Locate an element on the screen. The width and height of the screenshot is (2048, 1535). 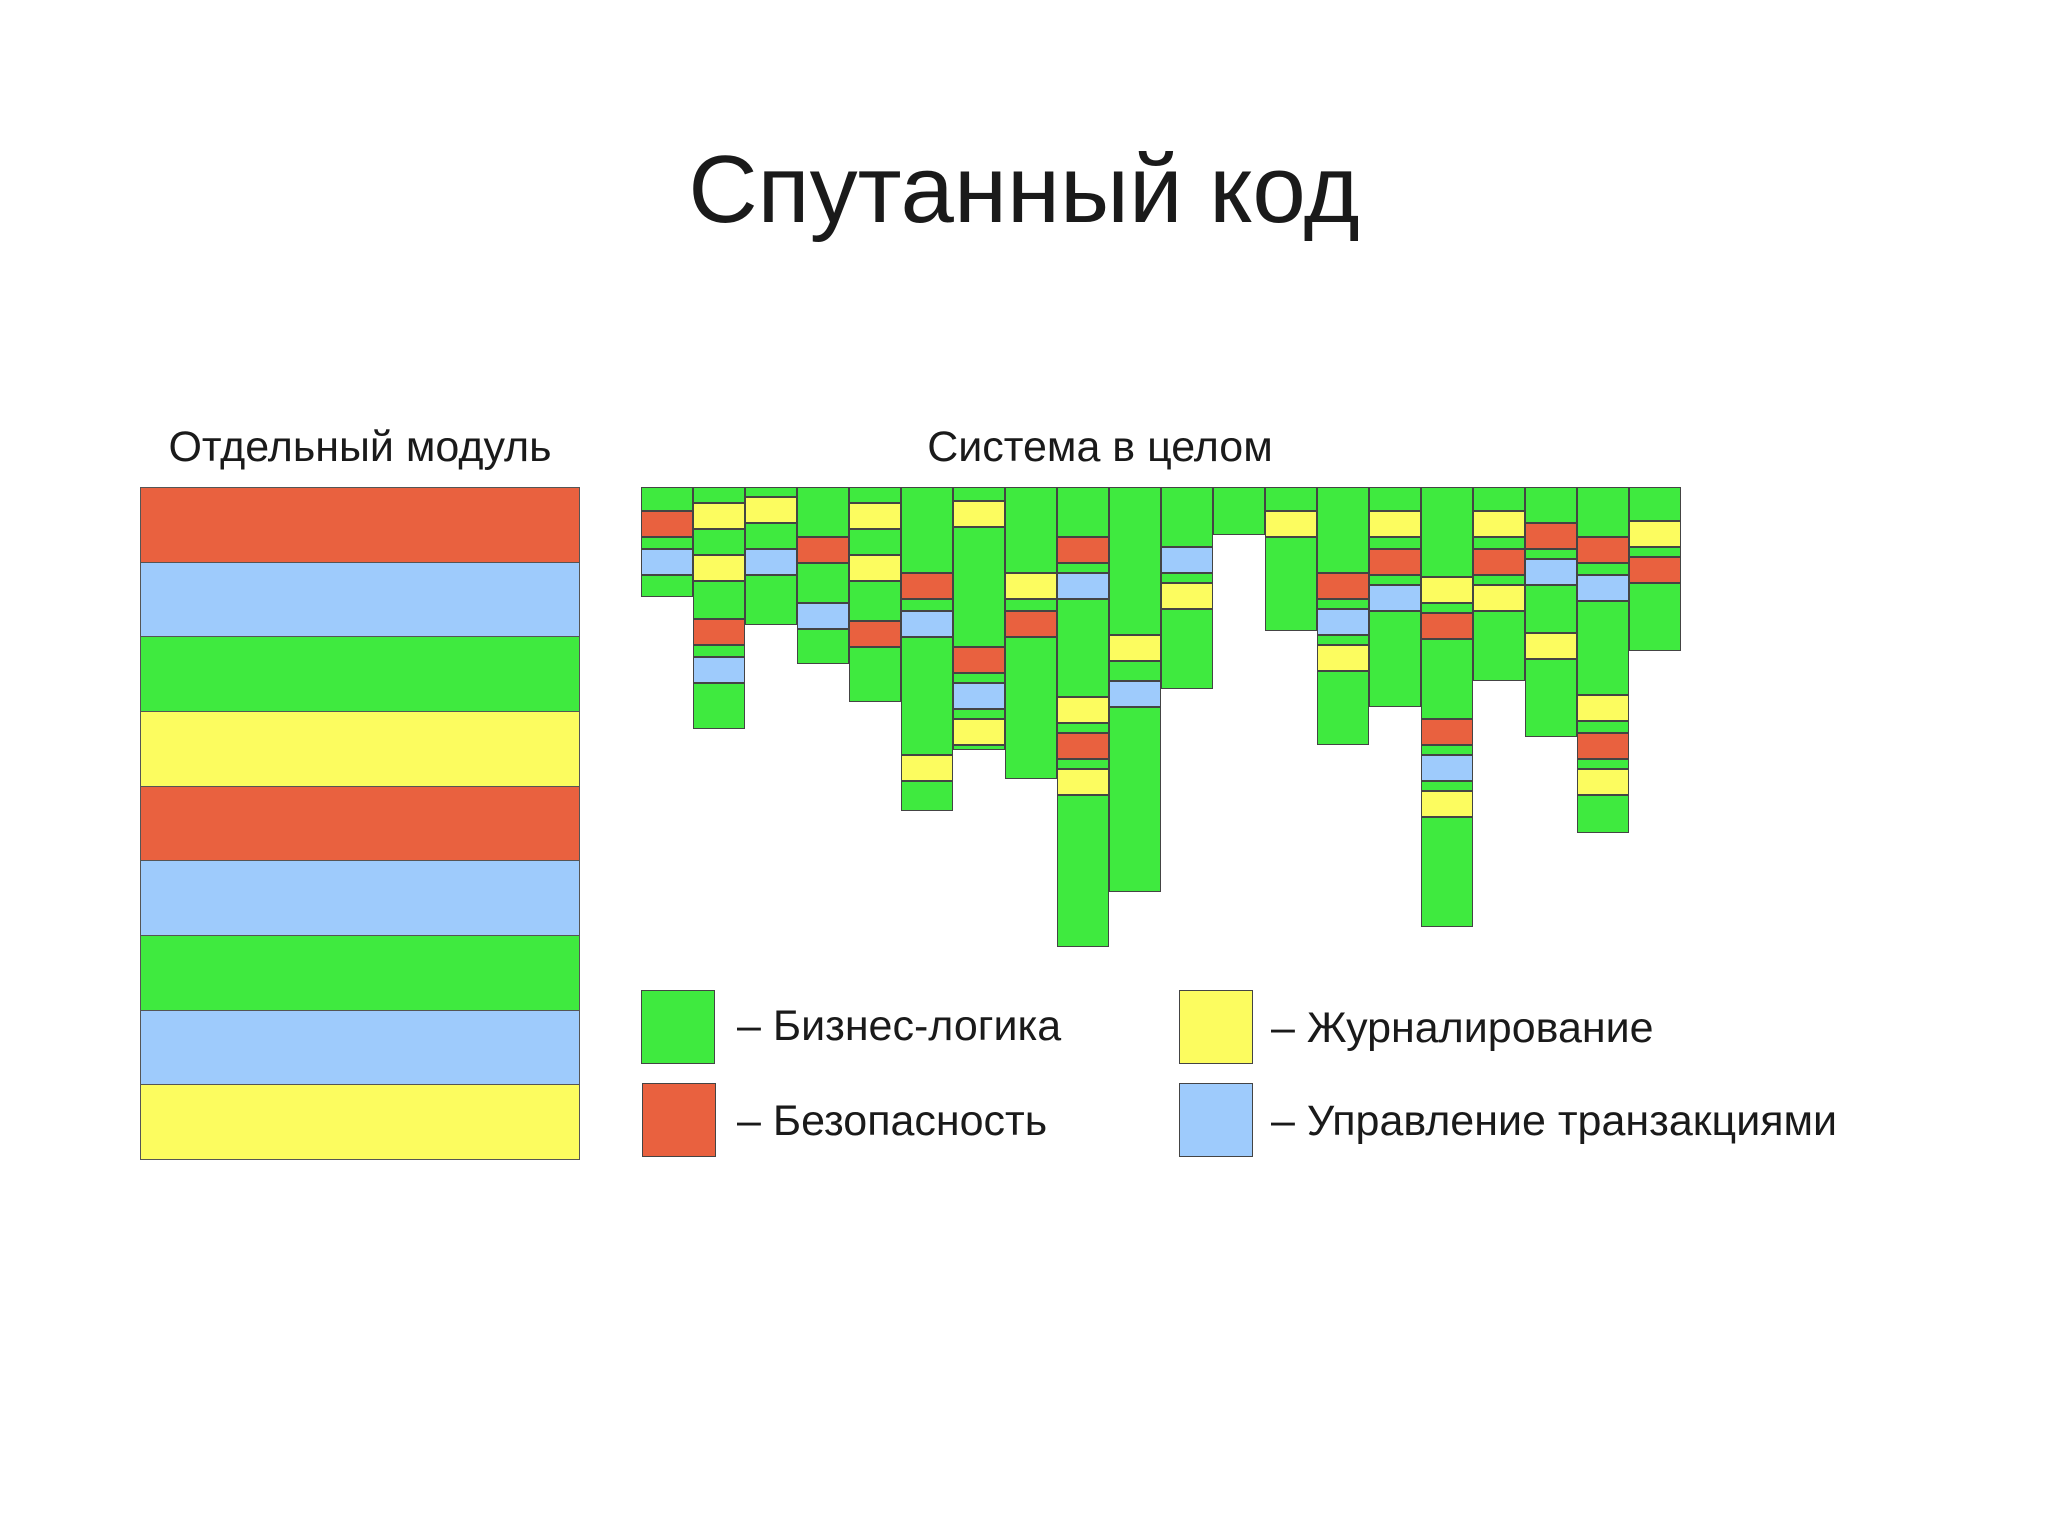
system-heading: Система в целом is located at coordinates (1100, 447).